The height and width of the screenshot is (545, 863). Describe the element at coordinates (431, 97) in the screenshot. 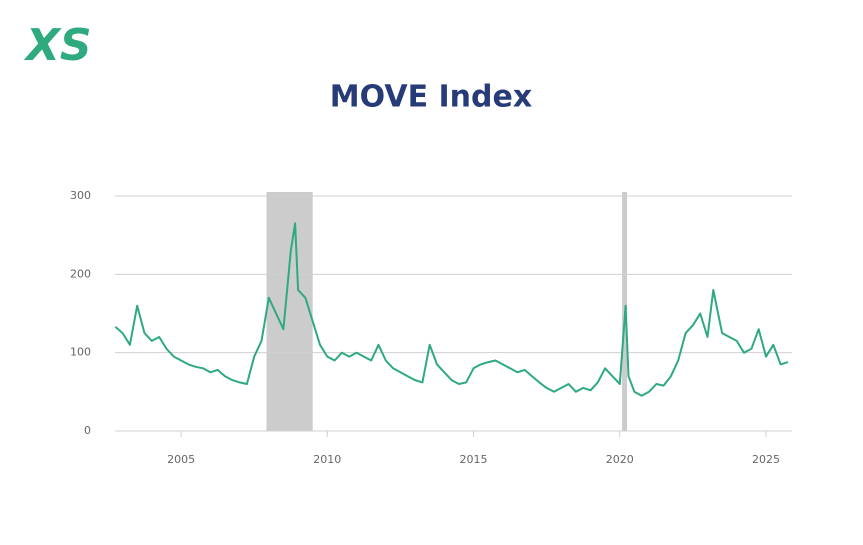

I see `chart-title: MOVE Index` at that location.